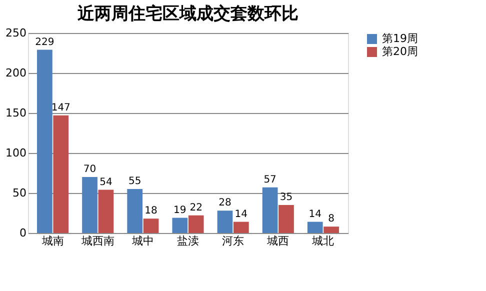 The image size is (486, 291). What do you see at coordinates (19, 193) in the screenshot?
I see `y-tick-label: 50` at bounding box center [19, 193].